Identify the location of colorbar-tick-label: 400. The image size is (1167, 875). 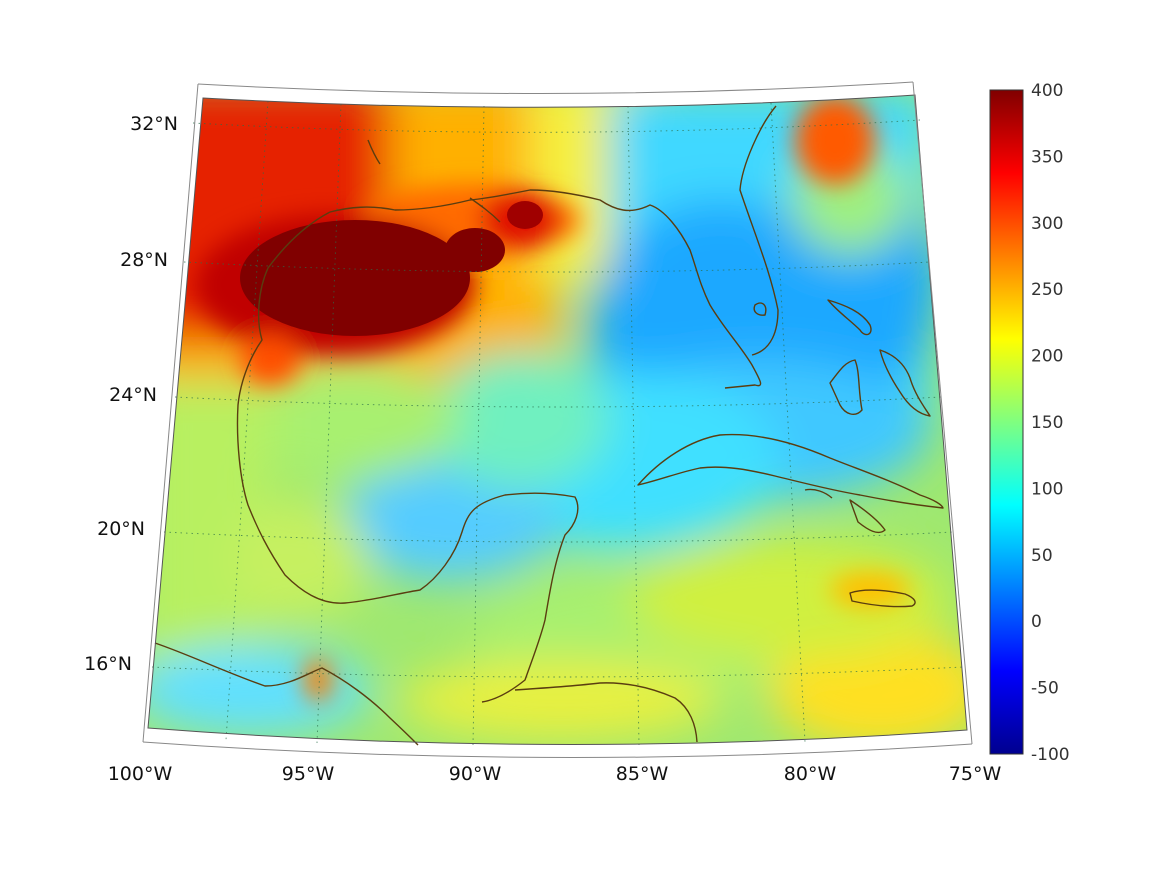
(1047, 91).